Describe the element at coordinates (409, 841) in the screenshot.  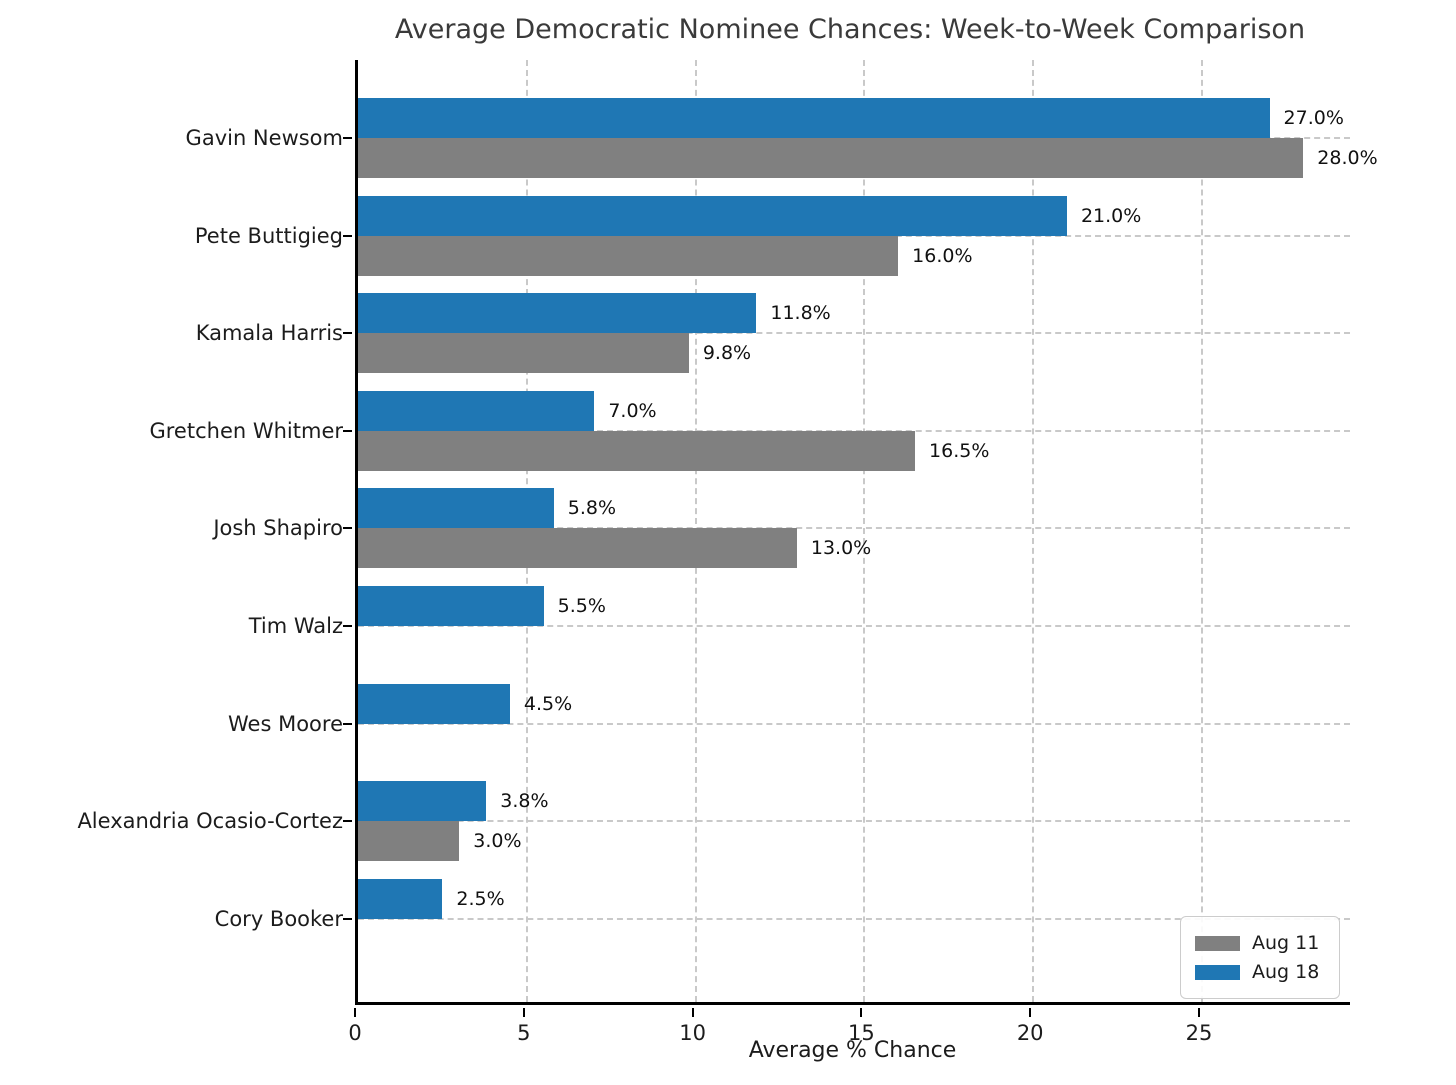
I see `bar-aug-11-alexandria-ocasio-cortez` at that location.